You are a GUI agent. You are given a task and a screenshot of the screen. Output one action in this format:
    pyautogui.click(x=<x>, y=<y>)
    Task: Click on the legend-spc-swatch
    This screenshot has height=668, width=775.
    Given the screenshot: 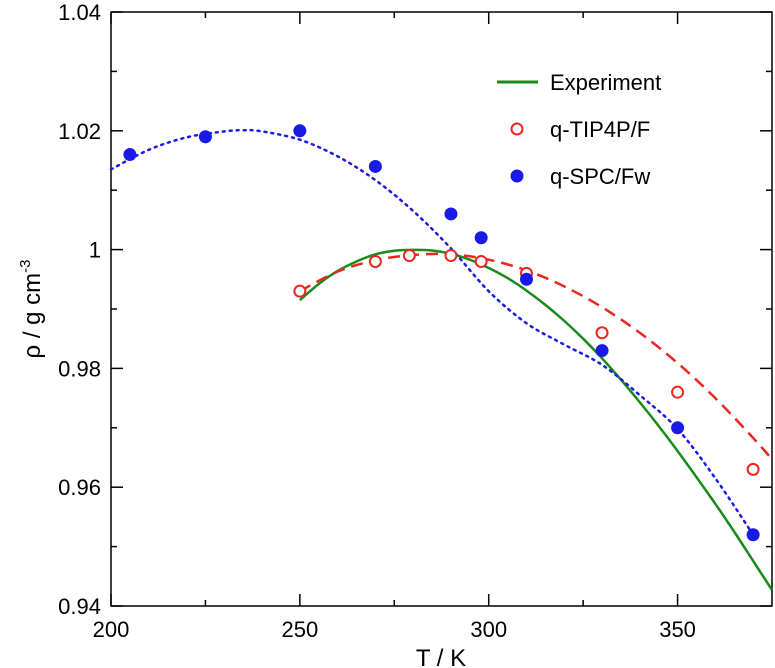 What is the action you would take?
    pyautogui.click(x=517, y=176)
    